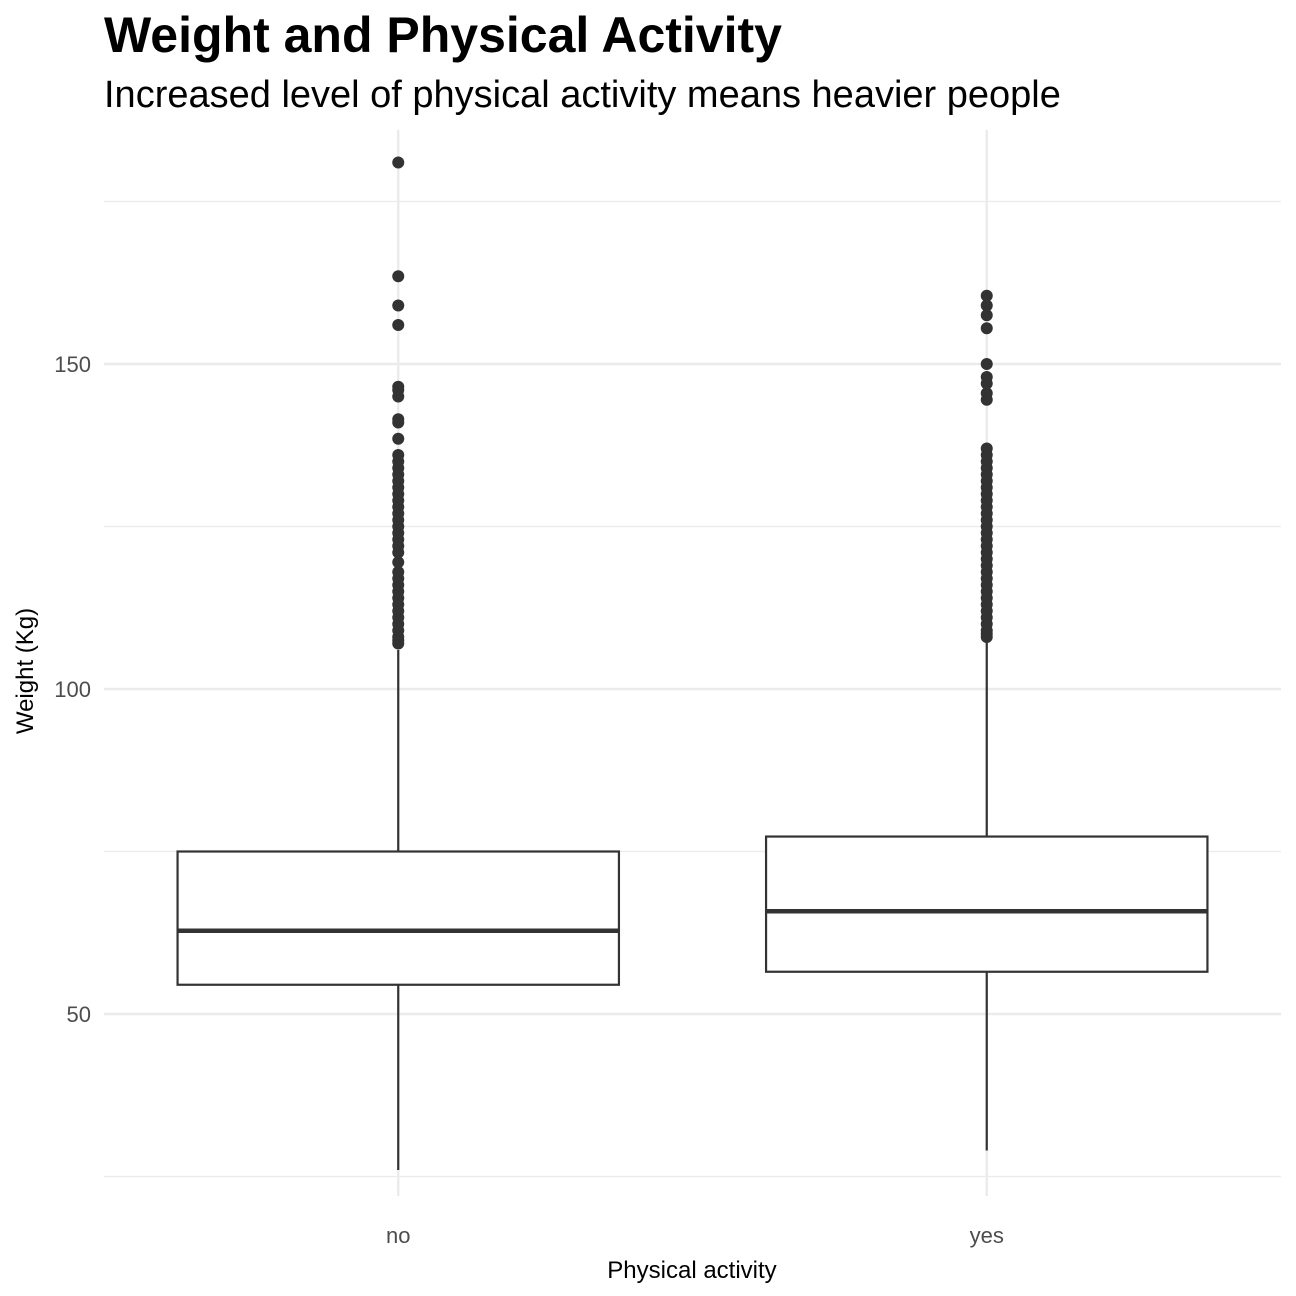  Describe the element at coordinates (72, 689) in the screenshot. I see `y-tick-label: 100` at that location.